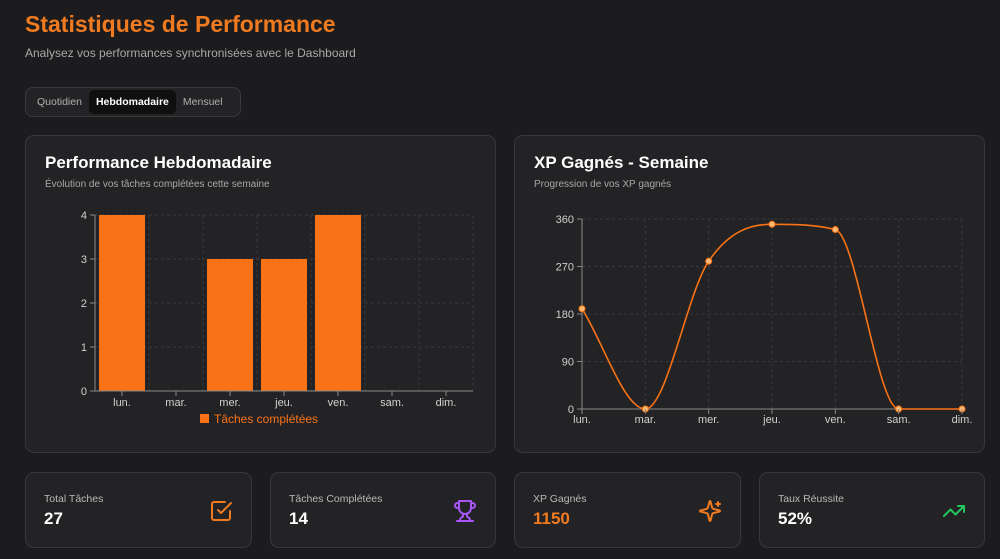 The image size is (1000, 559). What do you see at coordinates (84, 216) in the screenshot?
I see `y-tick-label: 4` at bounding box center [84, 216].